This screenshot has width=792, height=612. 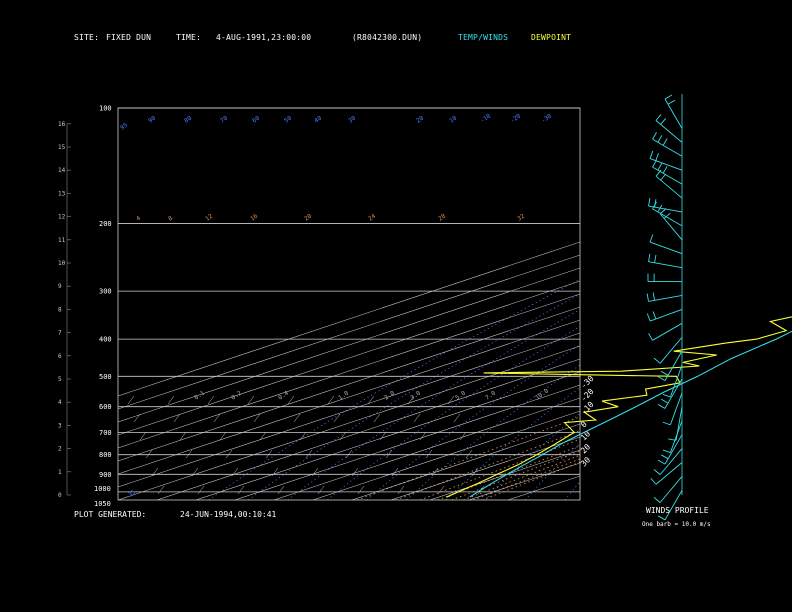 I want to click on height-tick-label: 1, so click(x=60, y=472).